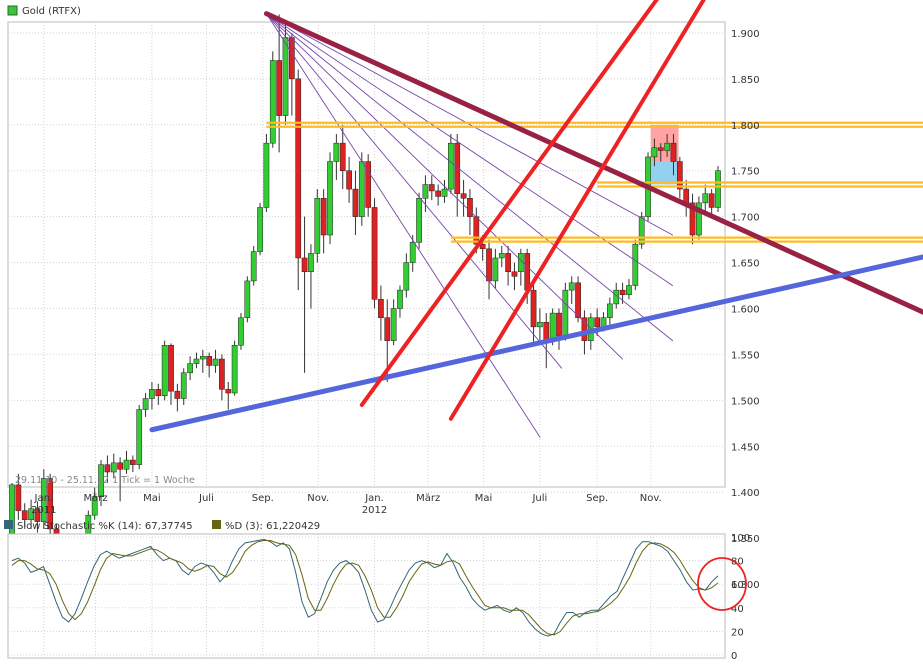 The width and height of the screenshot is (923, 668). Describe the element at coordinates (539, 498) in the screenshot. I see `x-tick-label: Juli` at that location.